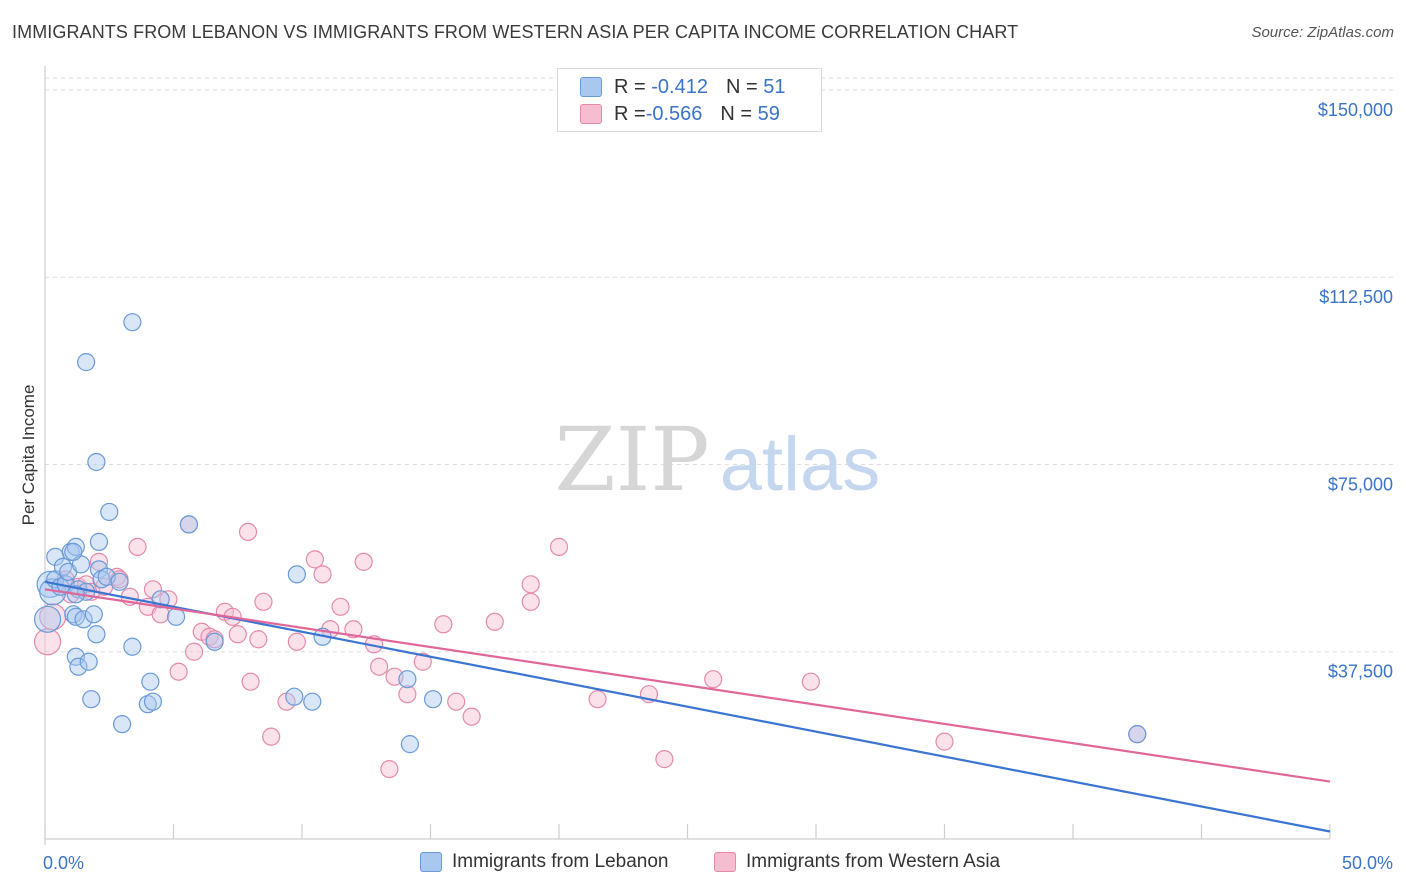 The height and width of the screenshot is (892, 1406). Describe the element at coordinates (1360, 672) in the screenshot. I see `y-tick-label: $37,500` at that location.